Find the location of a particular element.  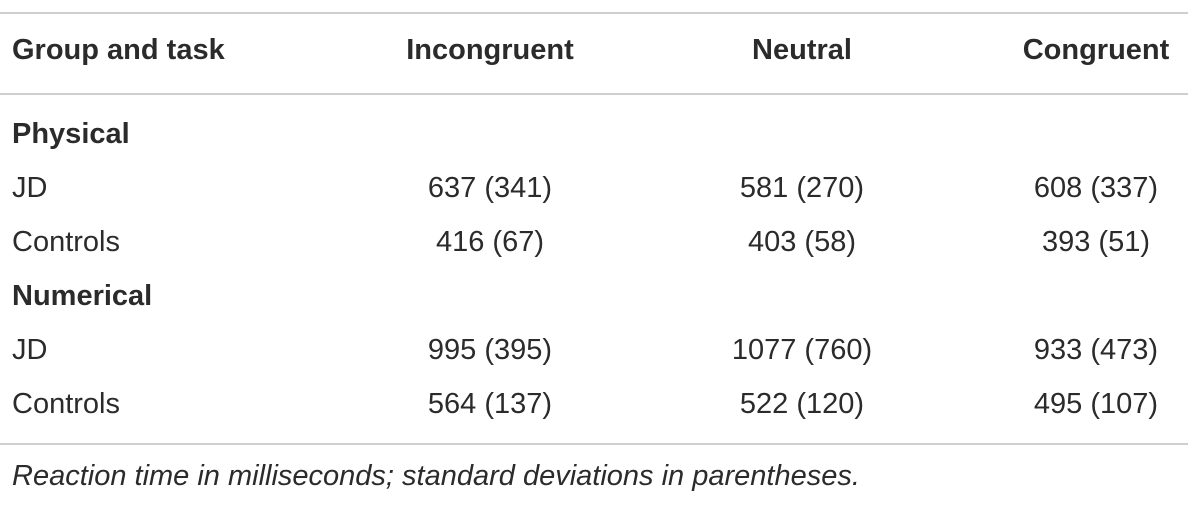

header-incongruent: Incongruent is located at coordinates (490, 50).